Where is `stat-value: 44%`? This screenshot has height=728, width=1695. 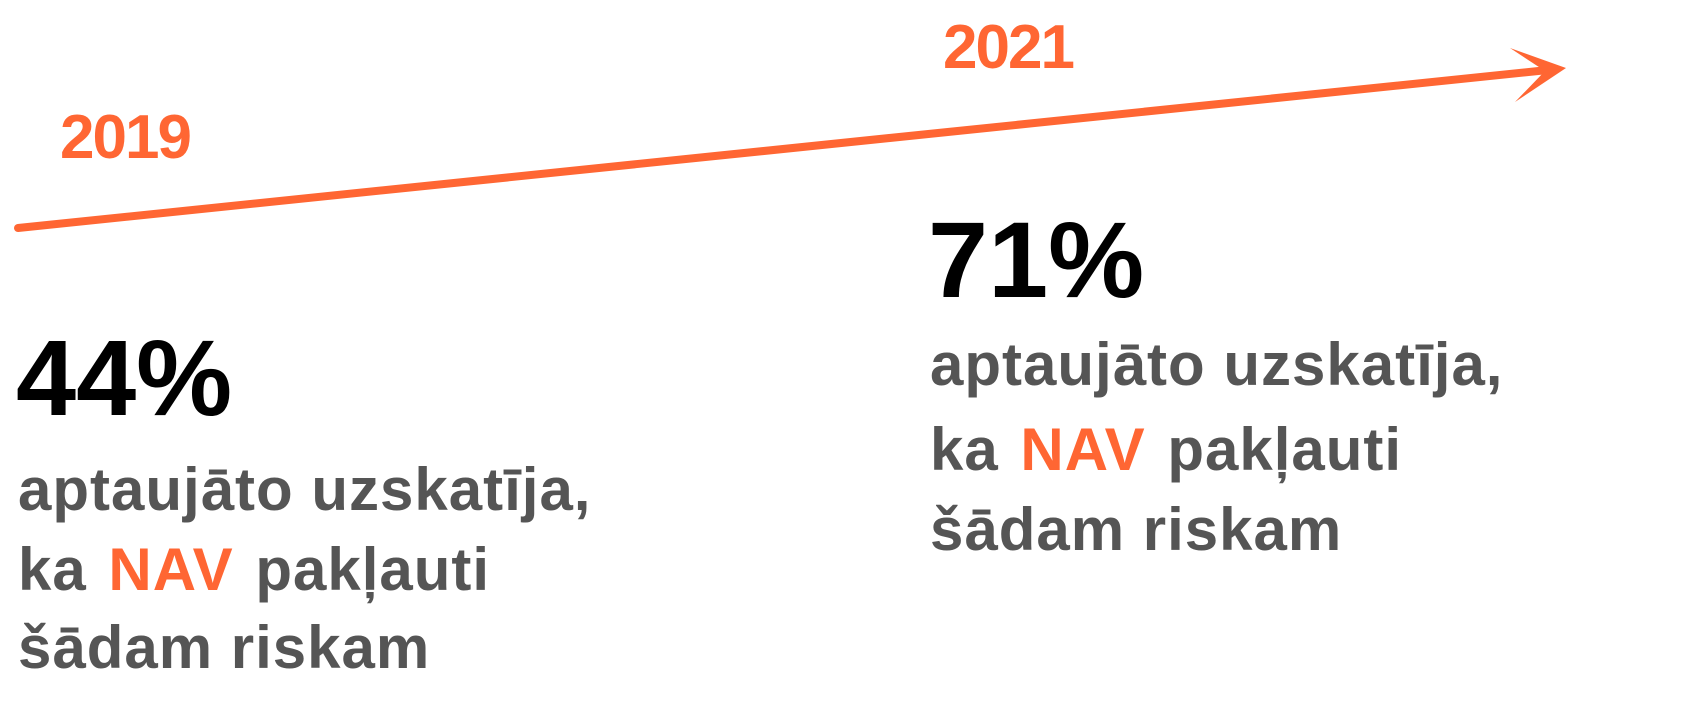
stat-value: 44% is located at coordinates (124, 377).